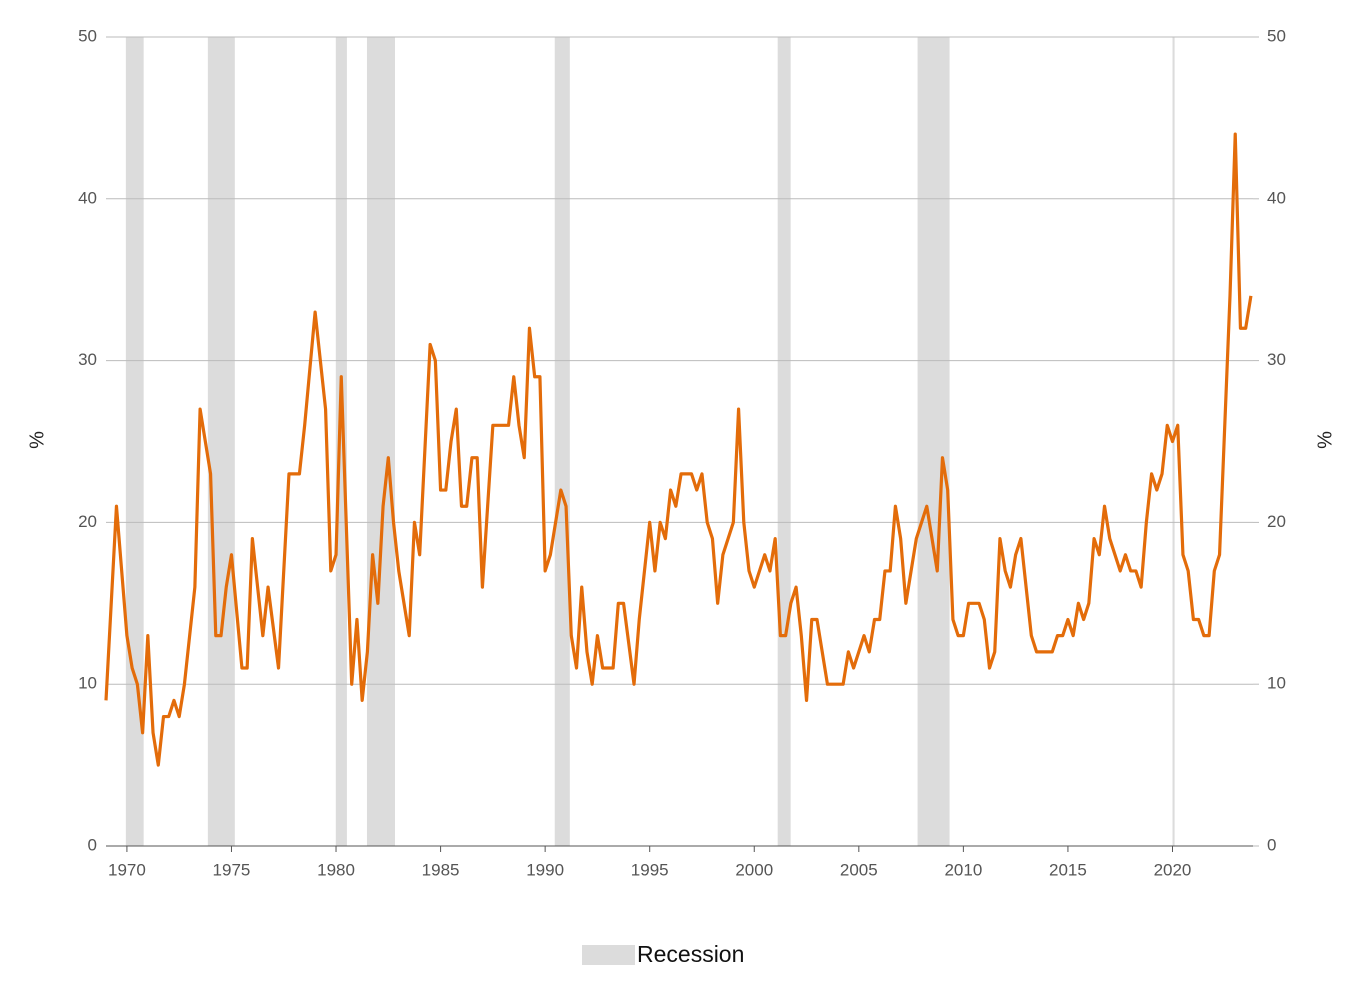 The height and width of the screenshot is (989, 1364). Describe the element at coordinates (92, 844) in the screenshot. I see `y-tick-label: 0` at that location.